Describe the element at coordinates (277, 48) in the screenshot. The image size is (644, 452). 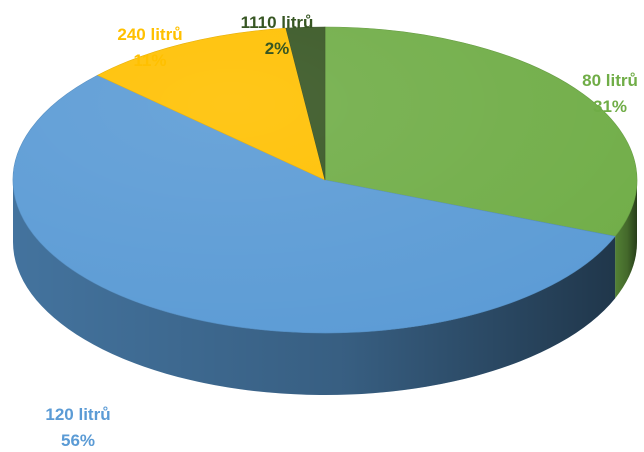
I see `data-label-percent-1110-litru: 2%` at that location.